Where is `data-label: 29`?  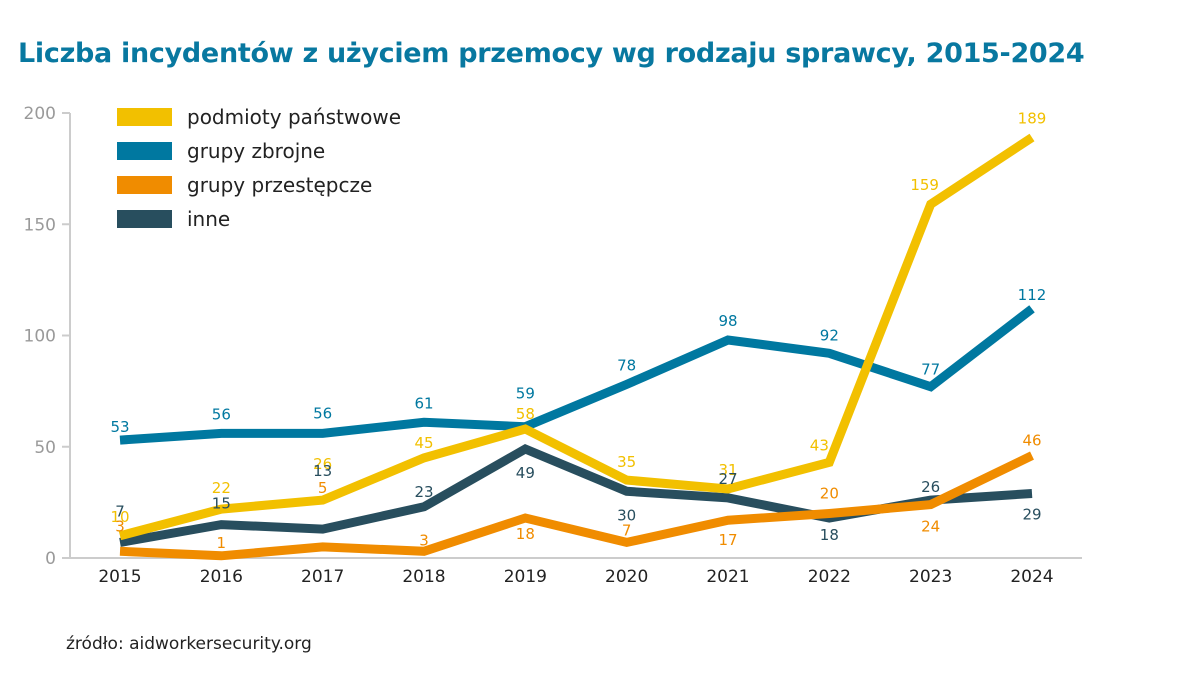
data-label: 29 is located at coordinates (1031, 514).